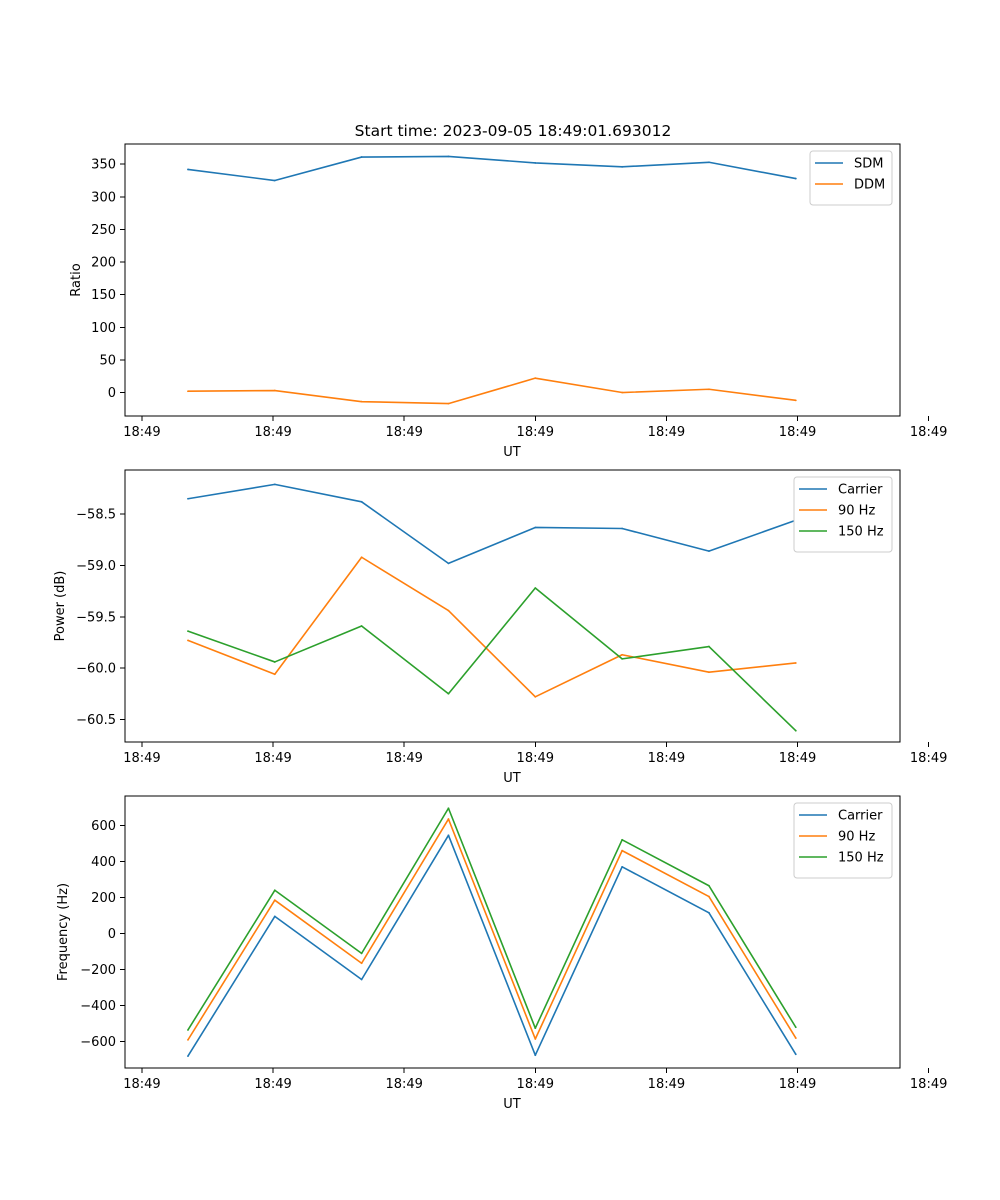 The height and width of the screenshot is (1200, 1000). What do you see at coordinates (513, 131) in the screenshot?
I see `chart-title: Start time: 2023-09-05 18:49:01.693012` at bounding box center [513, 131].